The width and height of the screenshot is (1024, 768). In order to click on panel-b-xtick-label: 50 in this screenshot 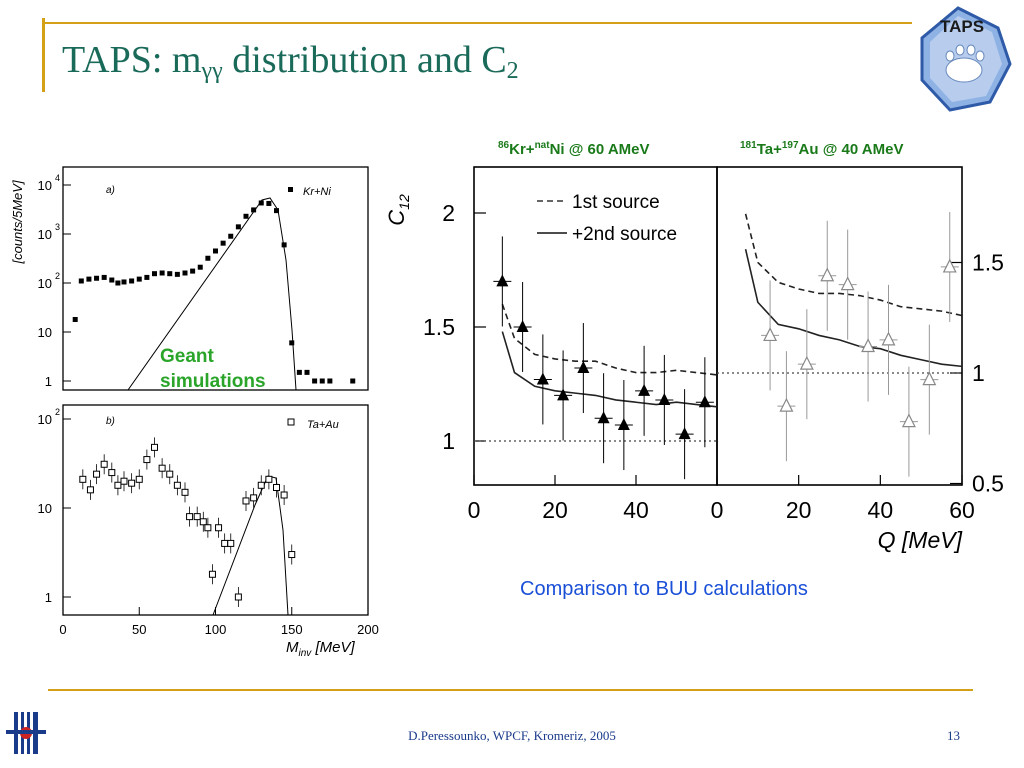, I will do `click(139, 629)`.